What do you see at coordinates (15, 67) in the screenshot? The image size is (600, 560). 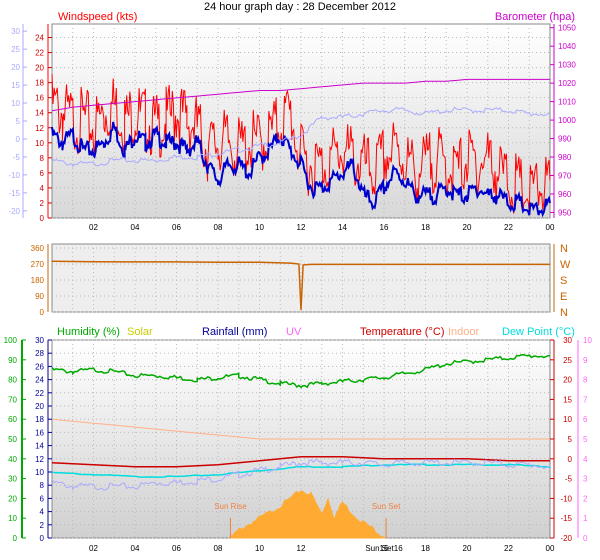 I see `tick-label-outer: 20` at bounding box center [15, 67].